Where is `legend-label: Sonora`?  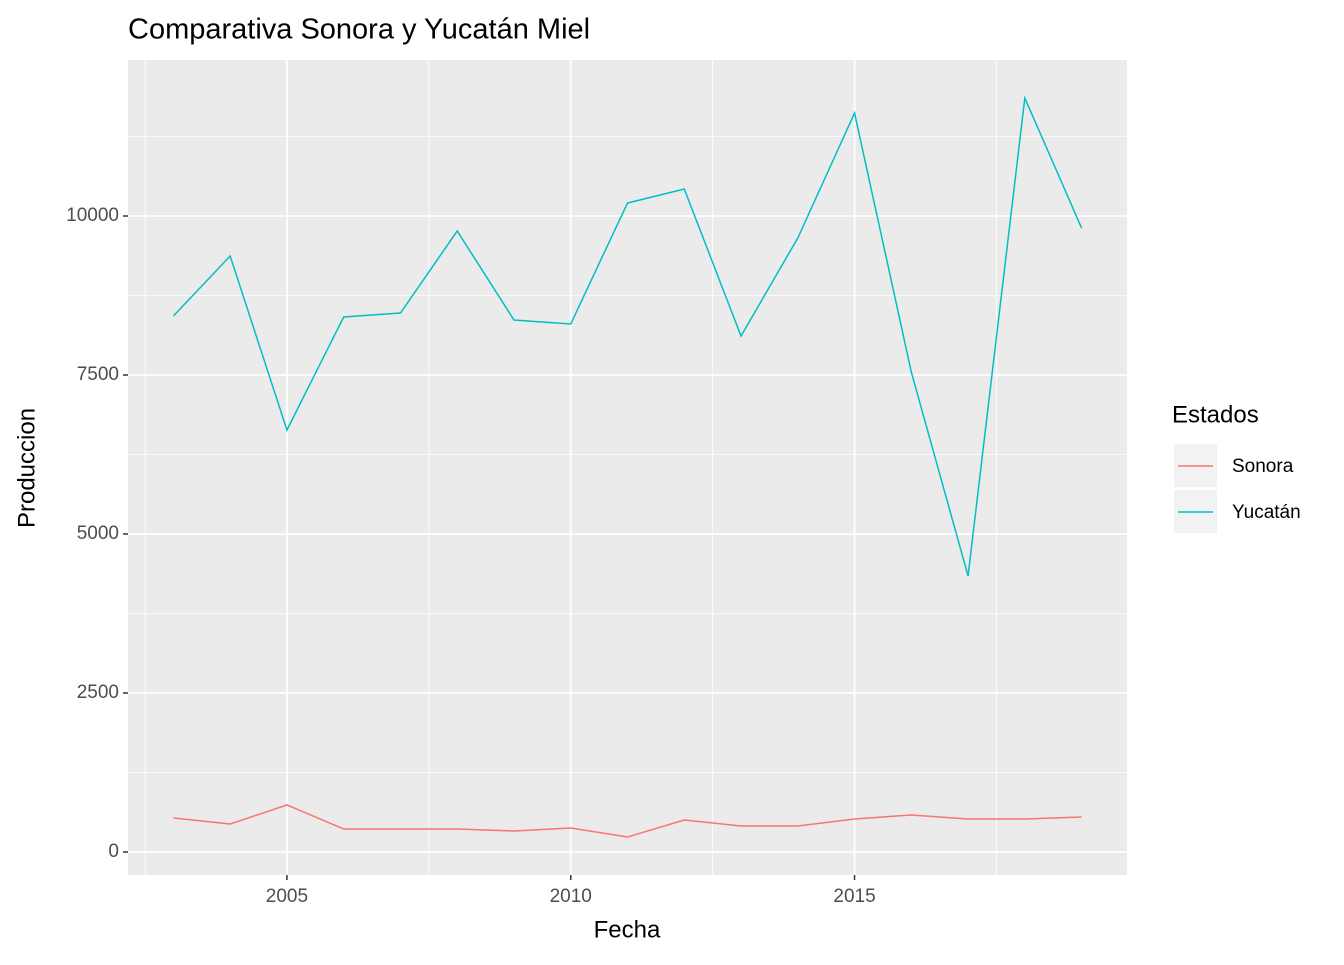 legend-label: Sonora is located at coordinates (1263, 466).